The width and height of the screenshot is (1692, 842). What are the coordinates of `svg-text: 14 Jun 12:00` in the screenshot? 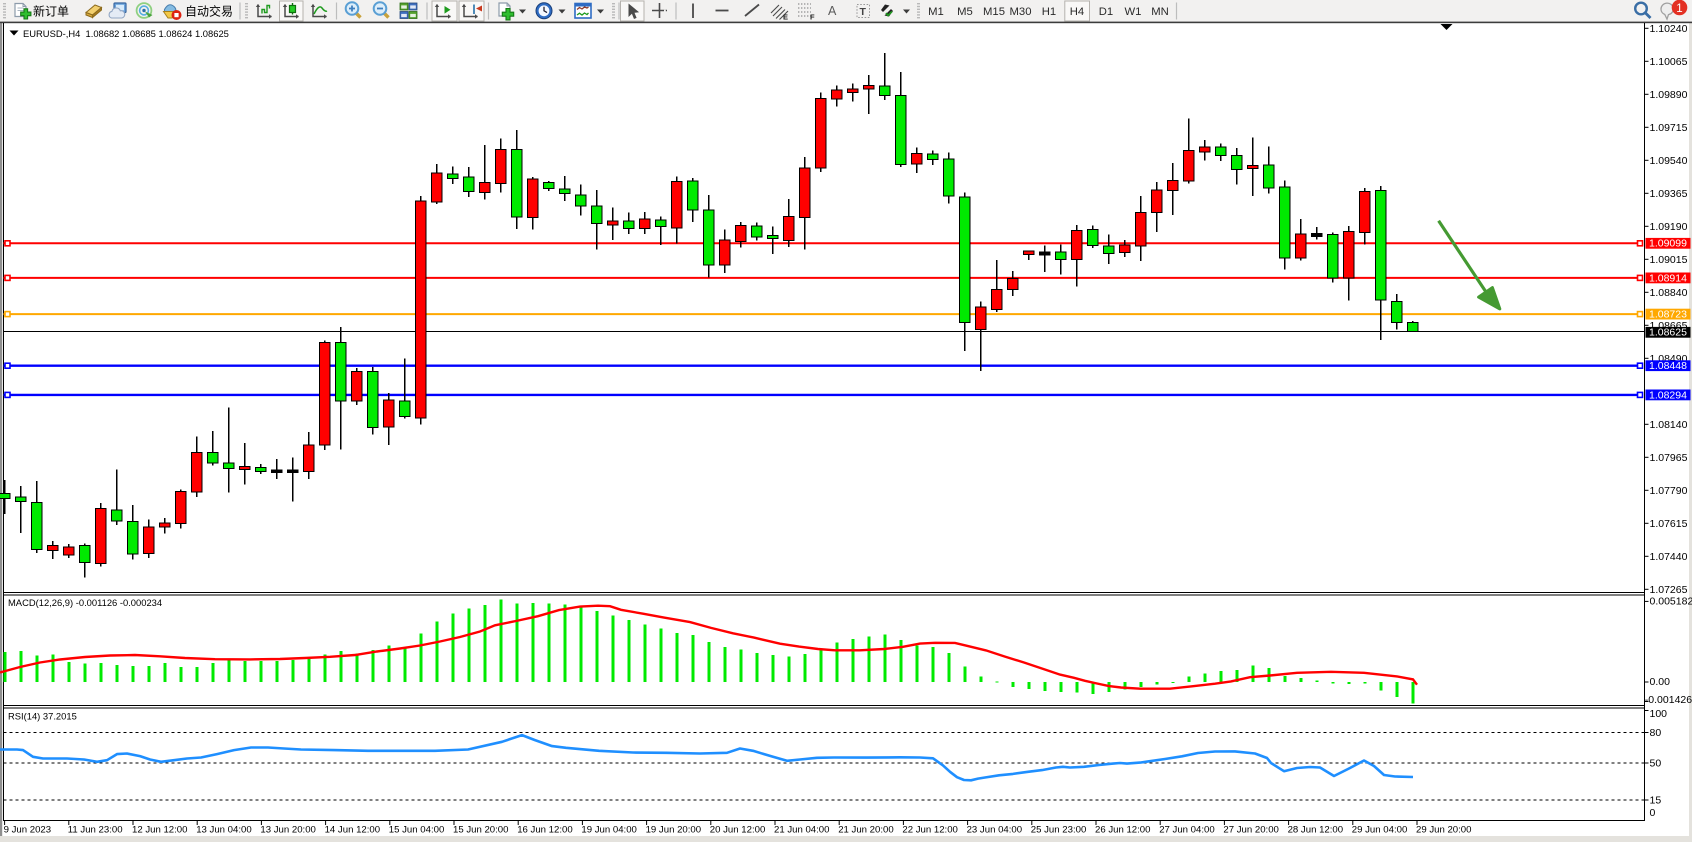 It's located at (352, 830).